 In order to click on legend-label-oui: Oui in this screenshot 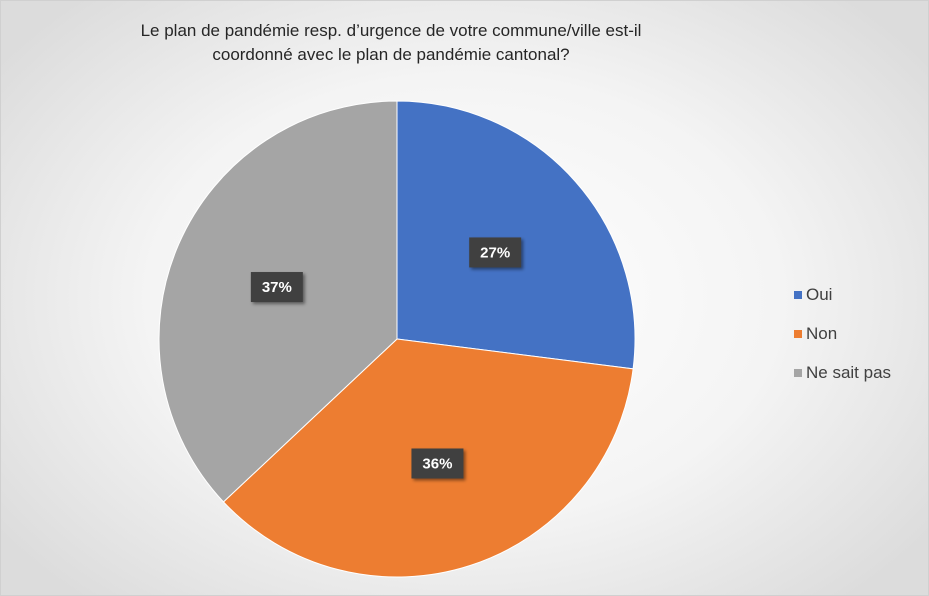, I will do `click(819, 294)`.